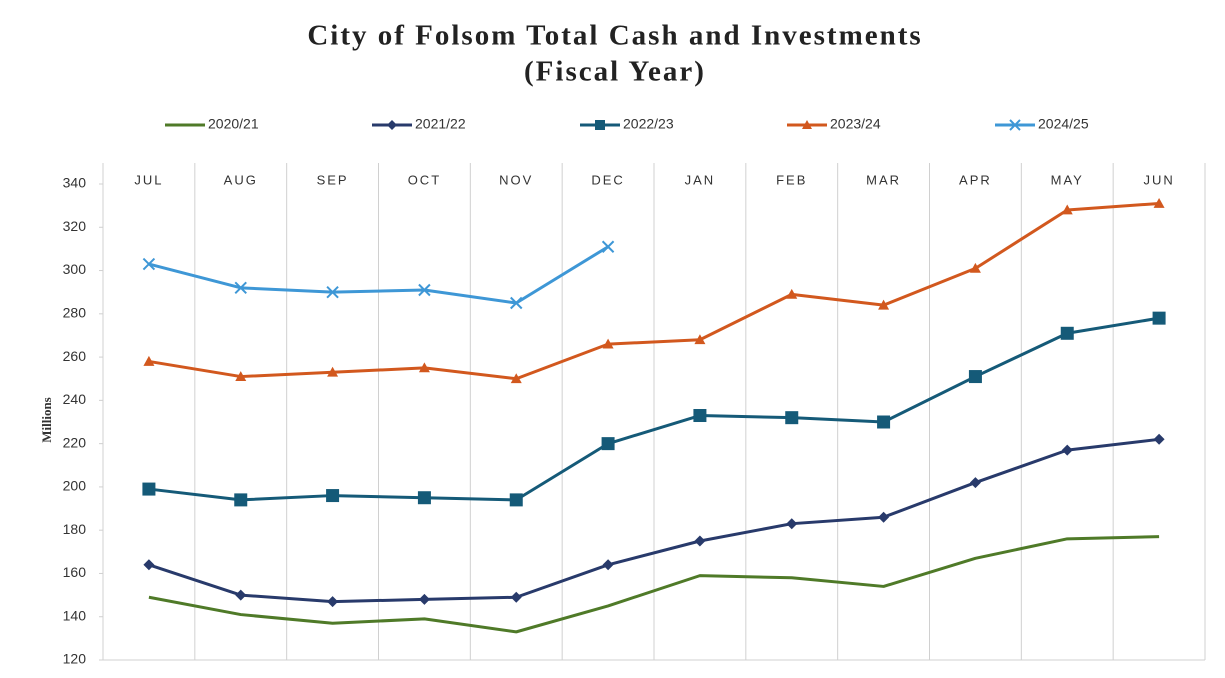 The width and height of the screenshot is (1225, 678). I want to click on y-tick-label: 200, so click(75, 486).